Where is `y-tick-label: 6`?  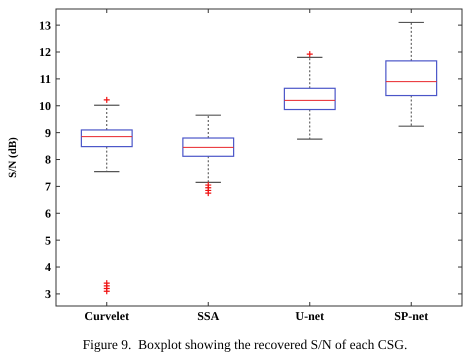 y-tick-label: 6 is located at coordinates (48, 213).